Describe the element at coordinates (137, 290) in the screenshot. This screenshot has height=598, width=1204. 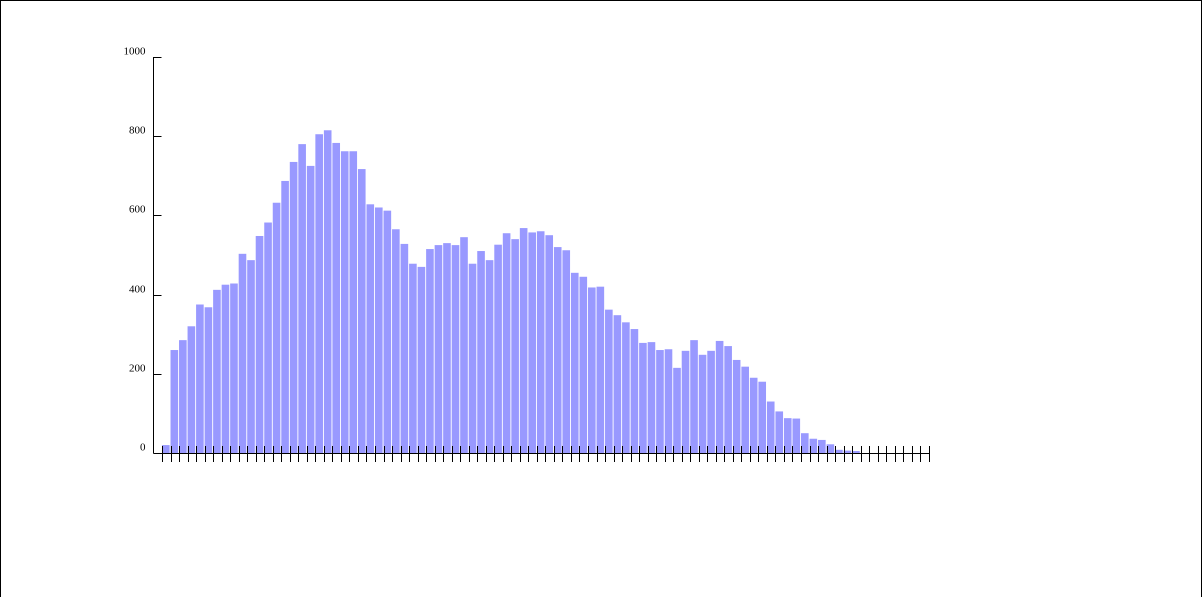
I see `y-tick-label: 400` at that location.